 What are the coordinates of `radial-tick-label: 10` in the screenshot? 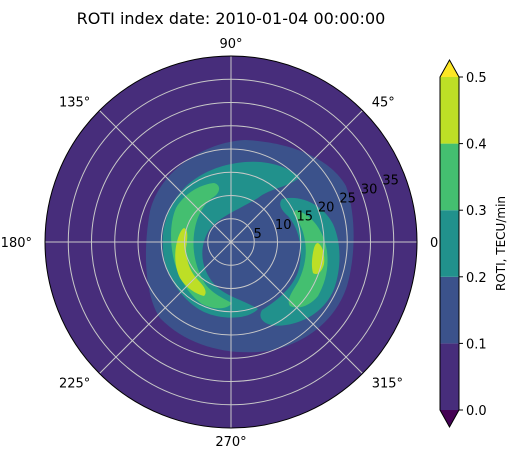 It's located at (283, 225).